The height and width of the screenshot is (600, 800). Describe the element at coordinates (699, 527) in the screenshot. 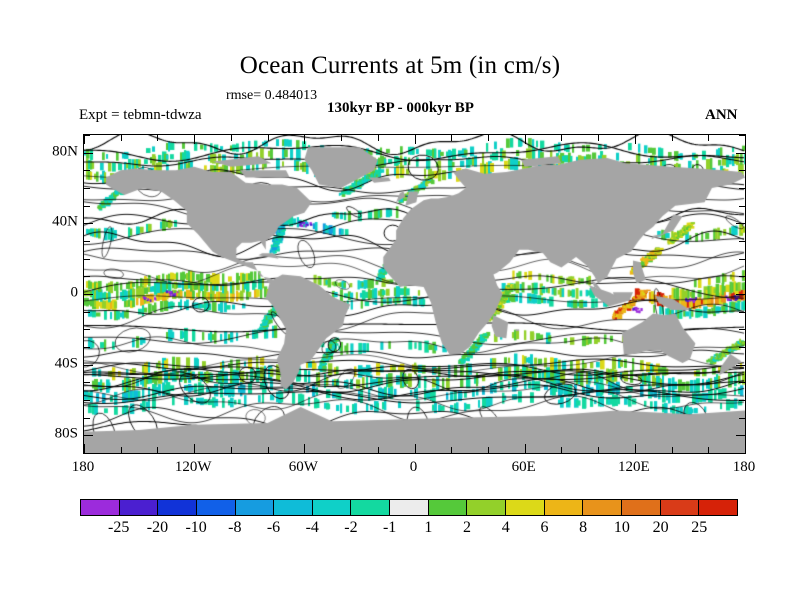

I see `colorbar-tick-label: 25` at that location.